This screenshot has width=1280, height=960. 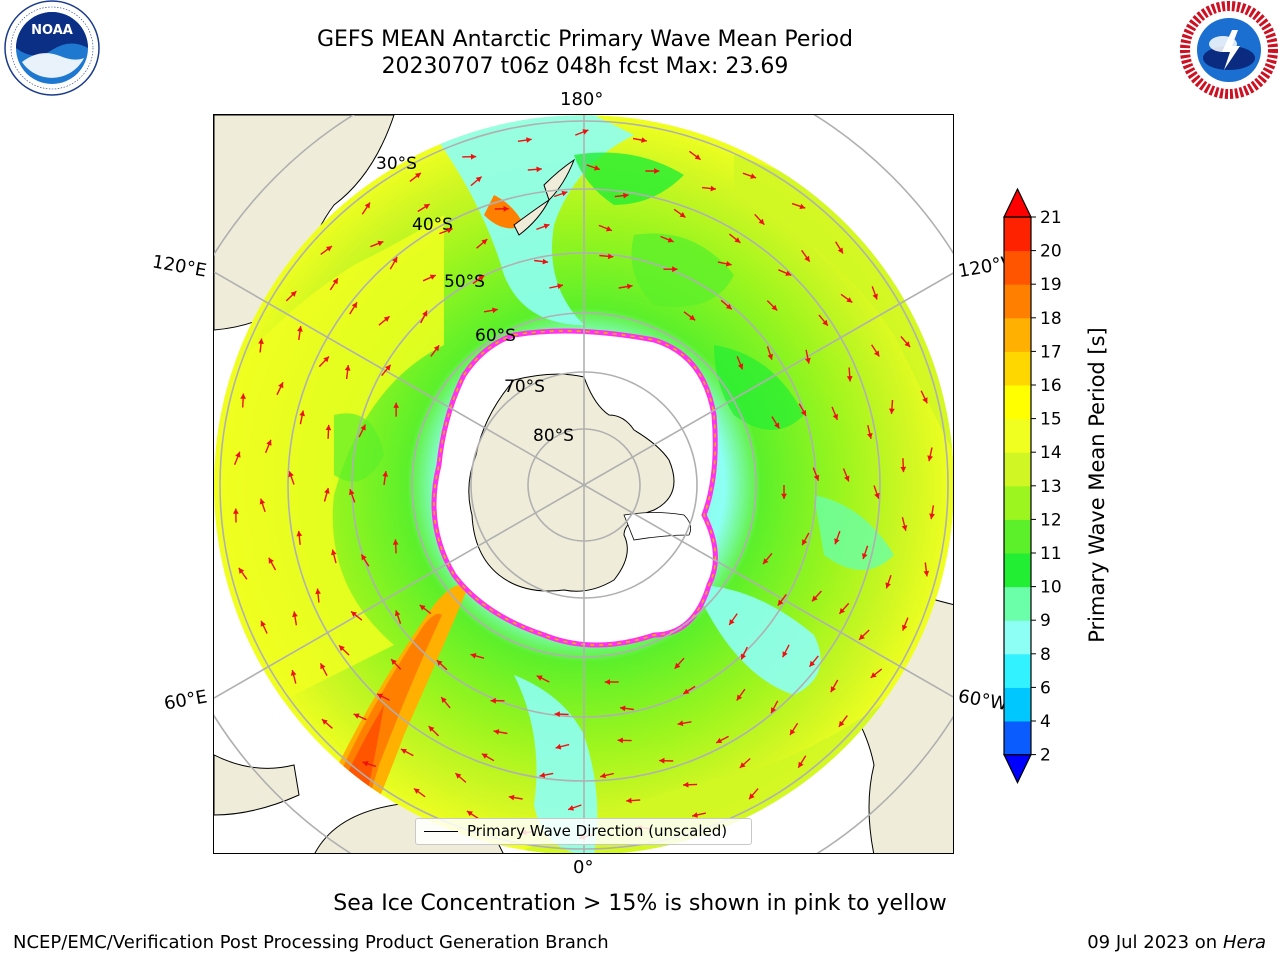 What do you see at coordinates (179, 266) in the screenshot?
I see `lon-label-120e: 120°E` at bounding box center [179, 266].